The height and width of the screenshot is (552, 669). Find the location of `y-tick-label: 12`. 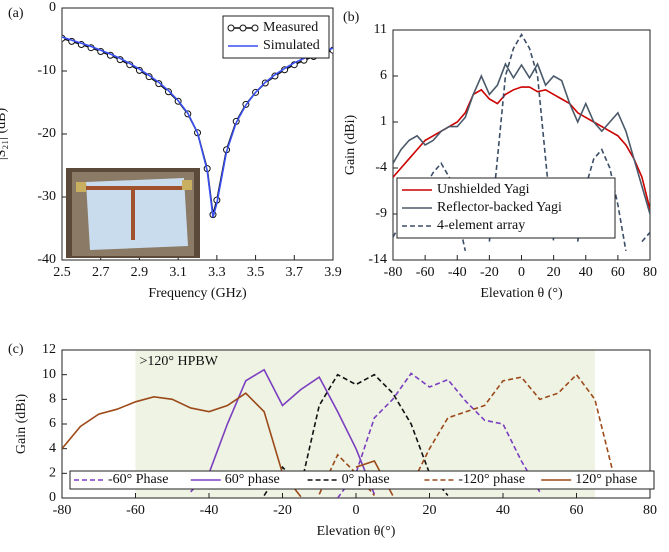

y-tick-label: 12 is located at coordinates (49, 349).